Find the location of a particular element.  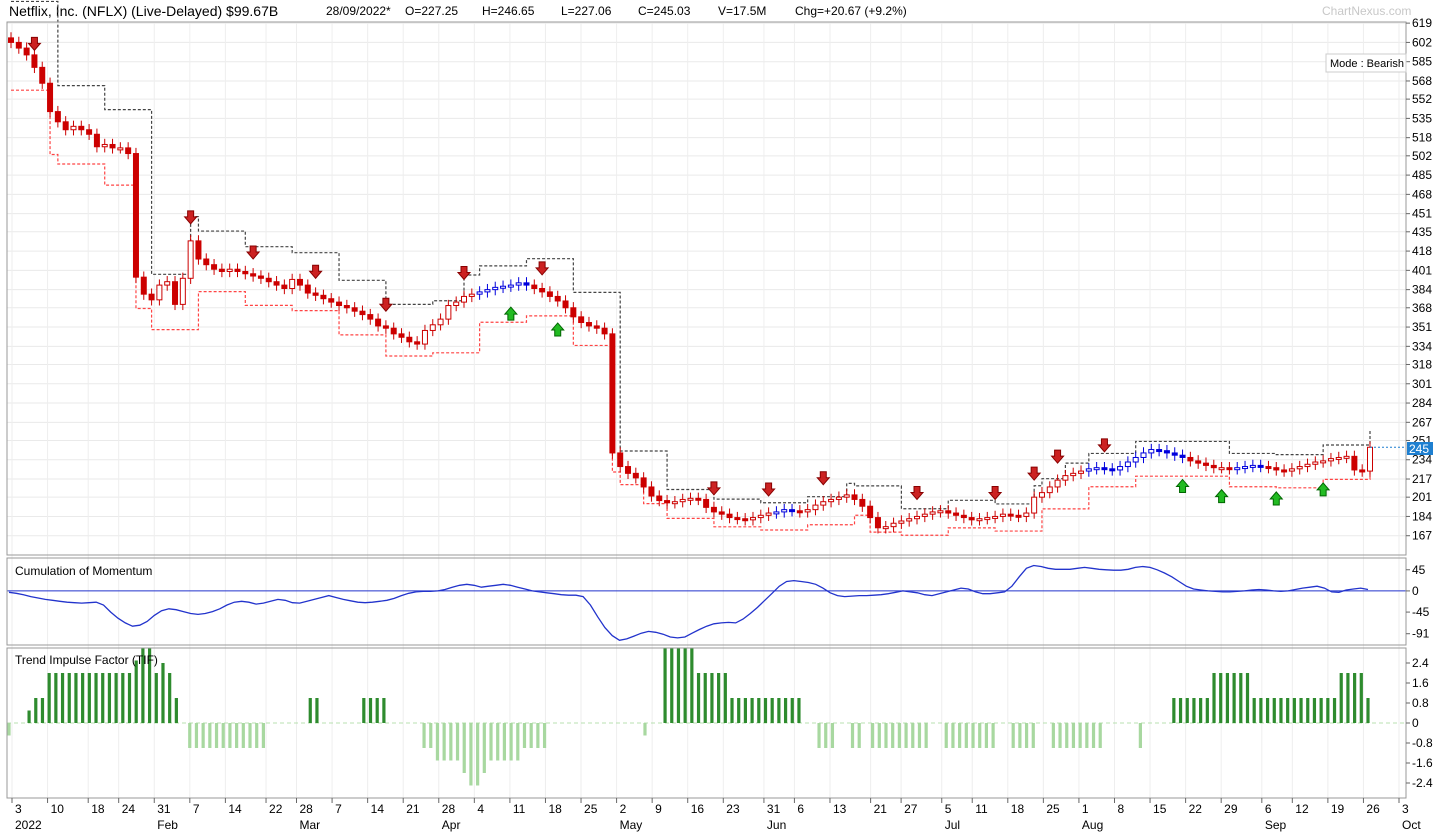

change-value: Chg=+20.67 (+9.2%) is located at coordinates (851, 11).